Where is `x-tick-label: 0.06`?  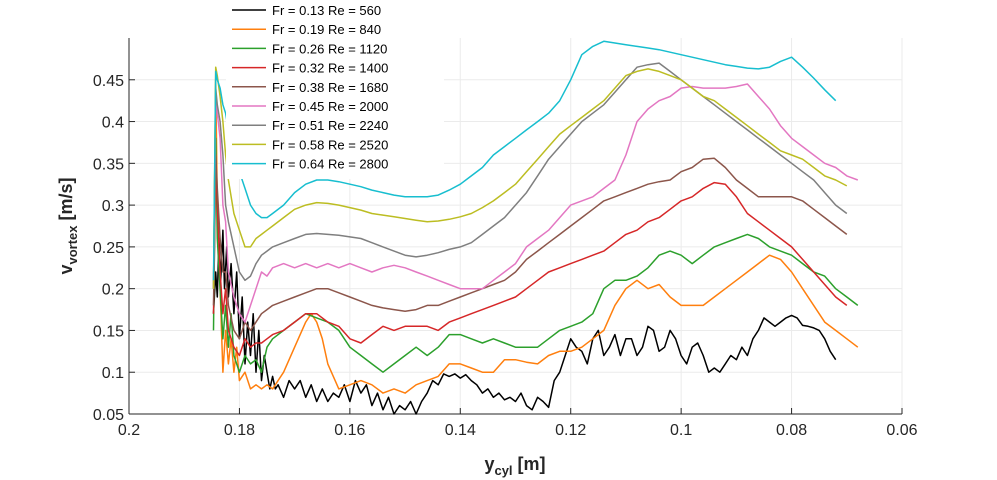
x-tick-label: 0.06 is located at coordinates (901, 430).